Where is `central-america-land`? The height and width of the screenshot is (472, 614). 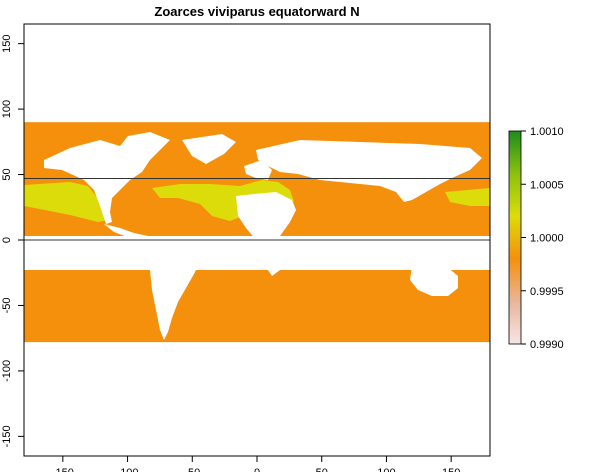
central-america-land is located at coordinates (126, 232).